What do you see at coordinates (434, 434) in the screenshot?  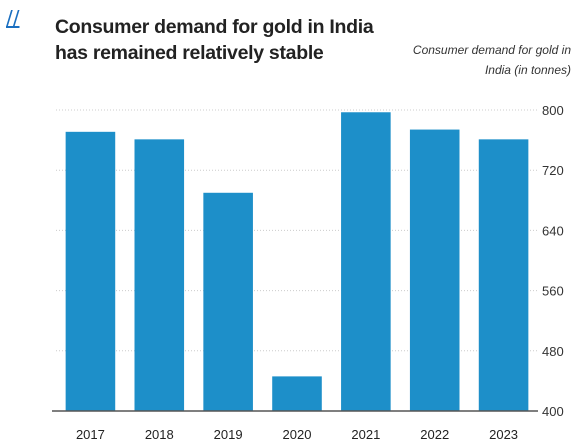 I see `x-category-label-2022: 2022` at bounding box center [434, 434].